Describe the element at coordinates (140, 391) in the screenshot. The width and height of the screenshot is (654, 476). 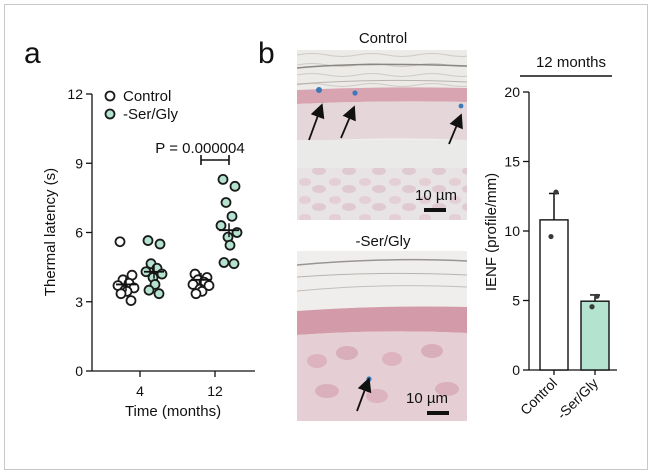
I see `x-tick-label: 4` at that location.